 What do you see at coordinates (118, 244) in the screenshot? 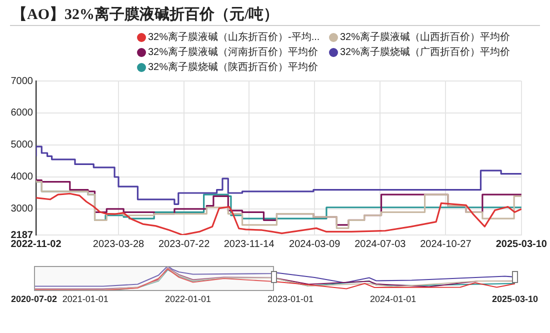
I see `x-tick-label: 2023-03-28` at bounding box center [118, 244].